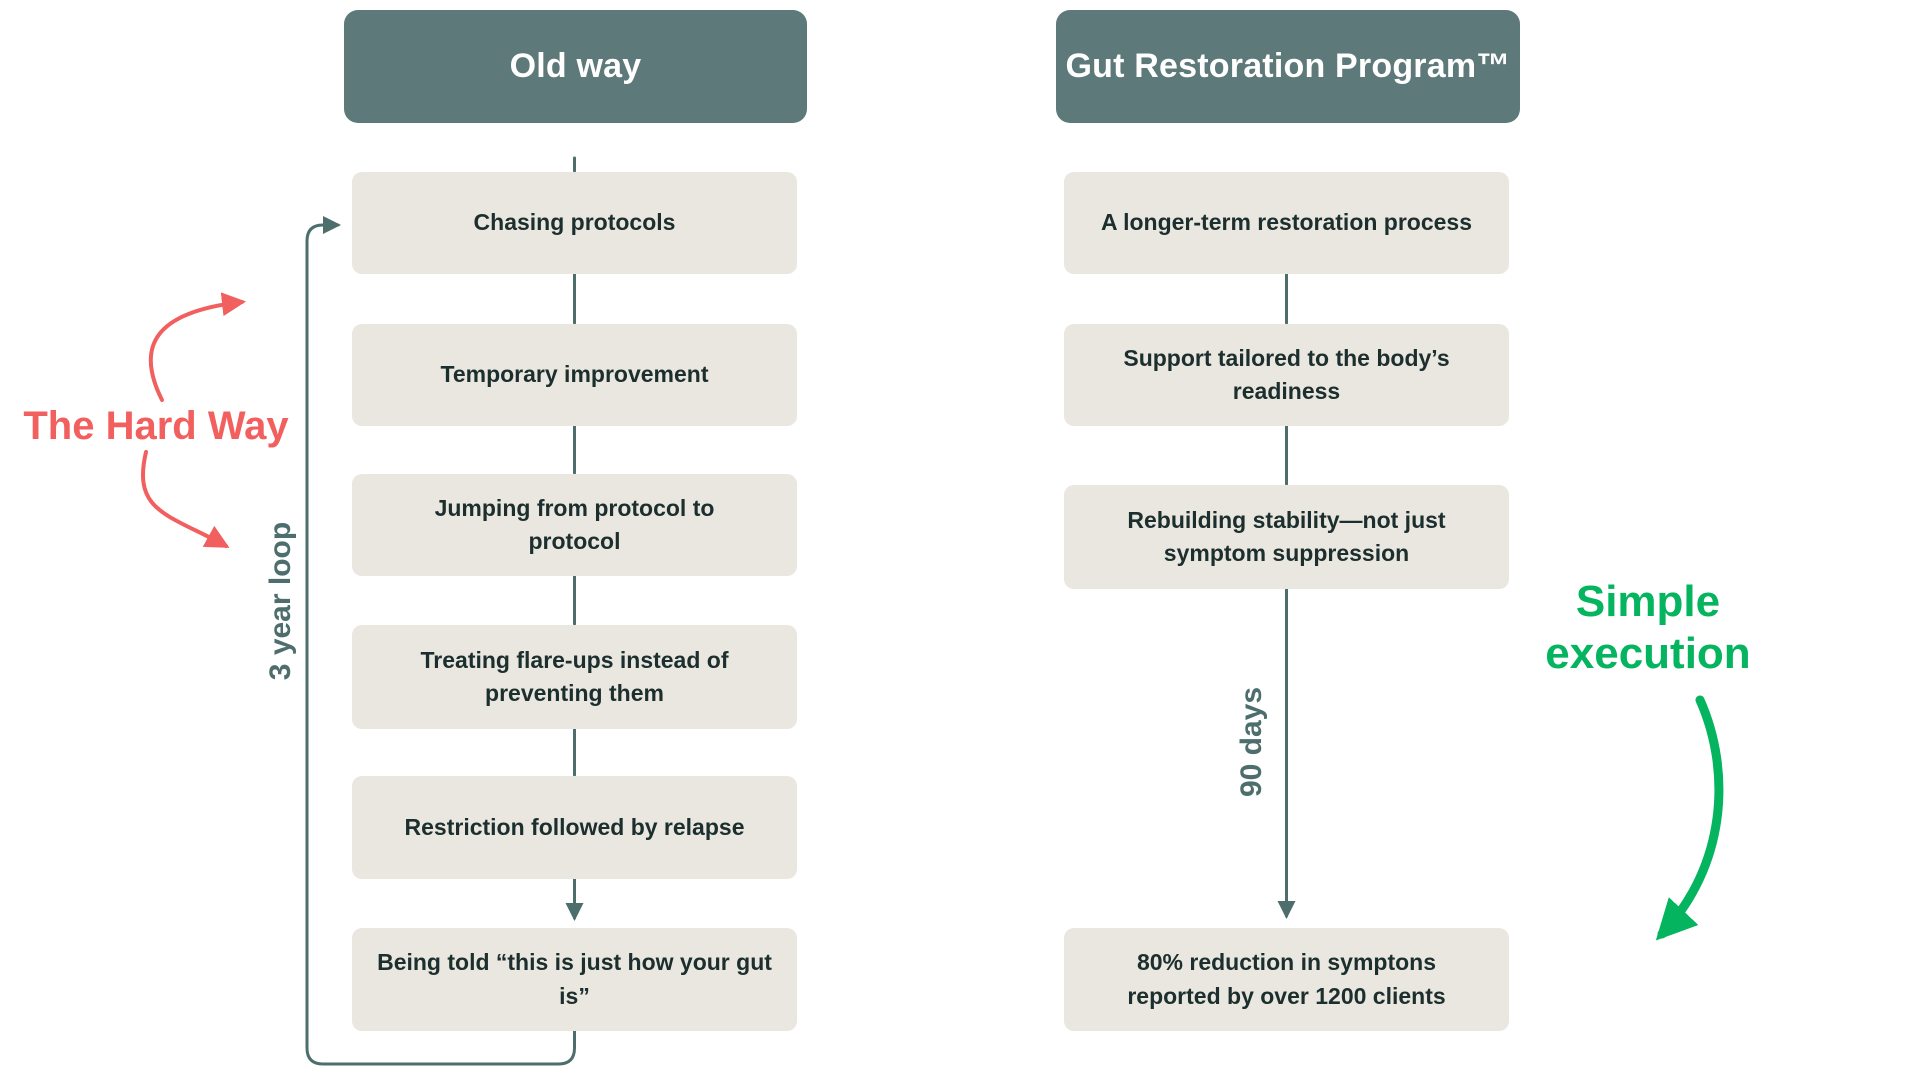 The height and width of the screenshot is (1080, 1920). Describe the element at coordinates (1648, 601) in the screenshot. I see `simple-execution-line1: Simple` at that location.